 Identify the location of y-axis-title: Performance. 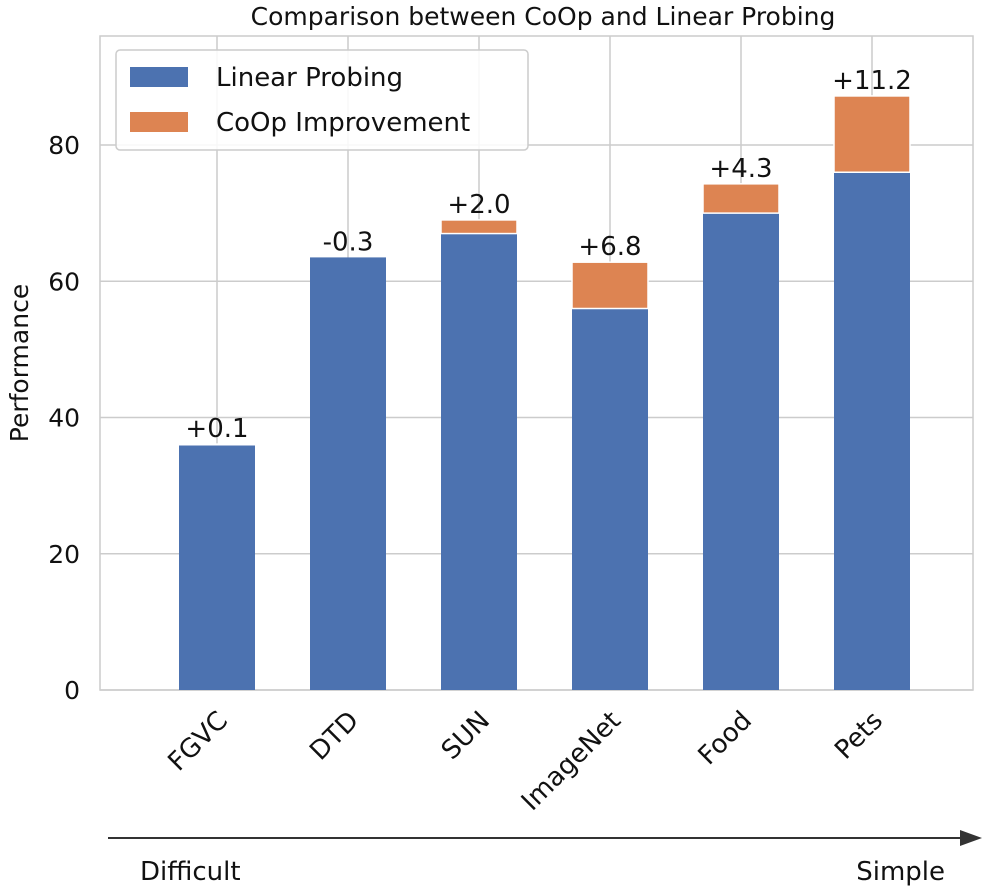
(19, 363).